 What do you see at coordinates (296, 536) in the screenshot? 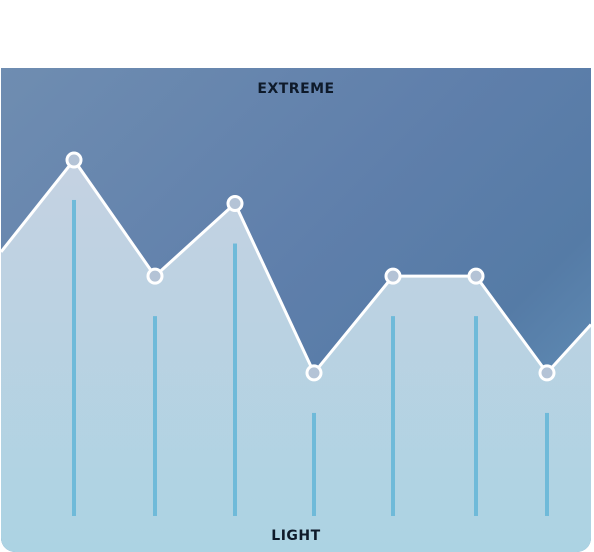
I see `bottom-scale-label: LIGHT` at bounding box center [296, 536].